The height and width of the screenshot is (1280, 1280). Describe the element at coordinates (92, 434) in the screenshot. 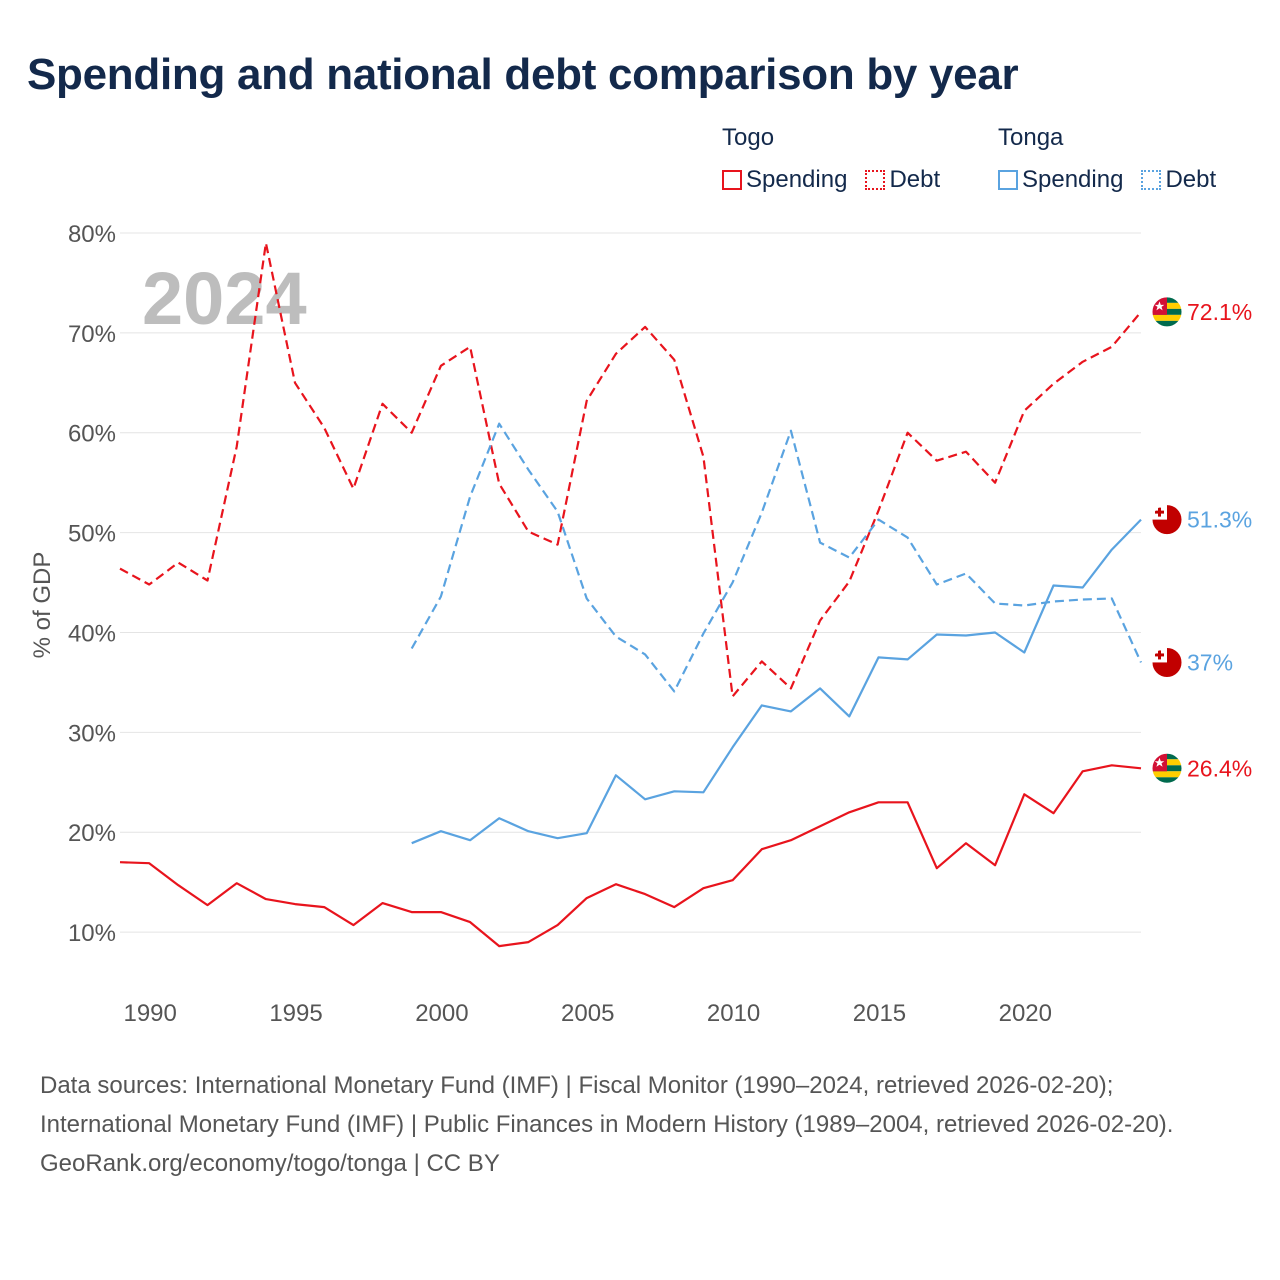

I see `y-tick-label: 60%` at that location.